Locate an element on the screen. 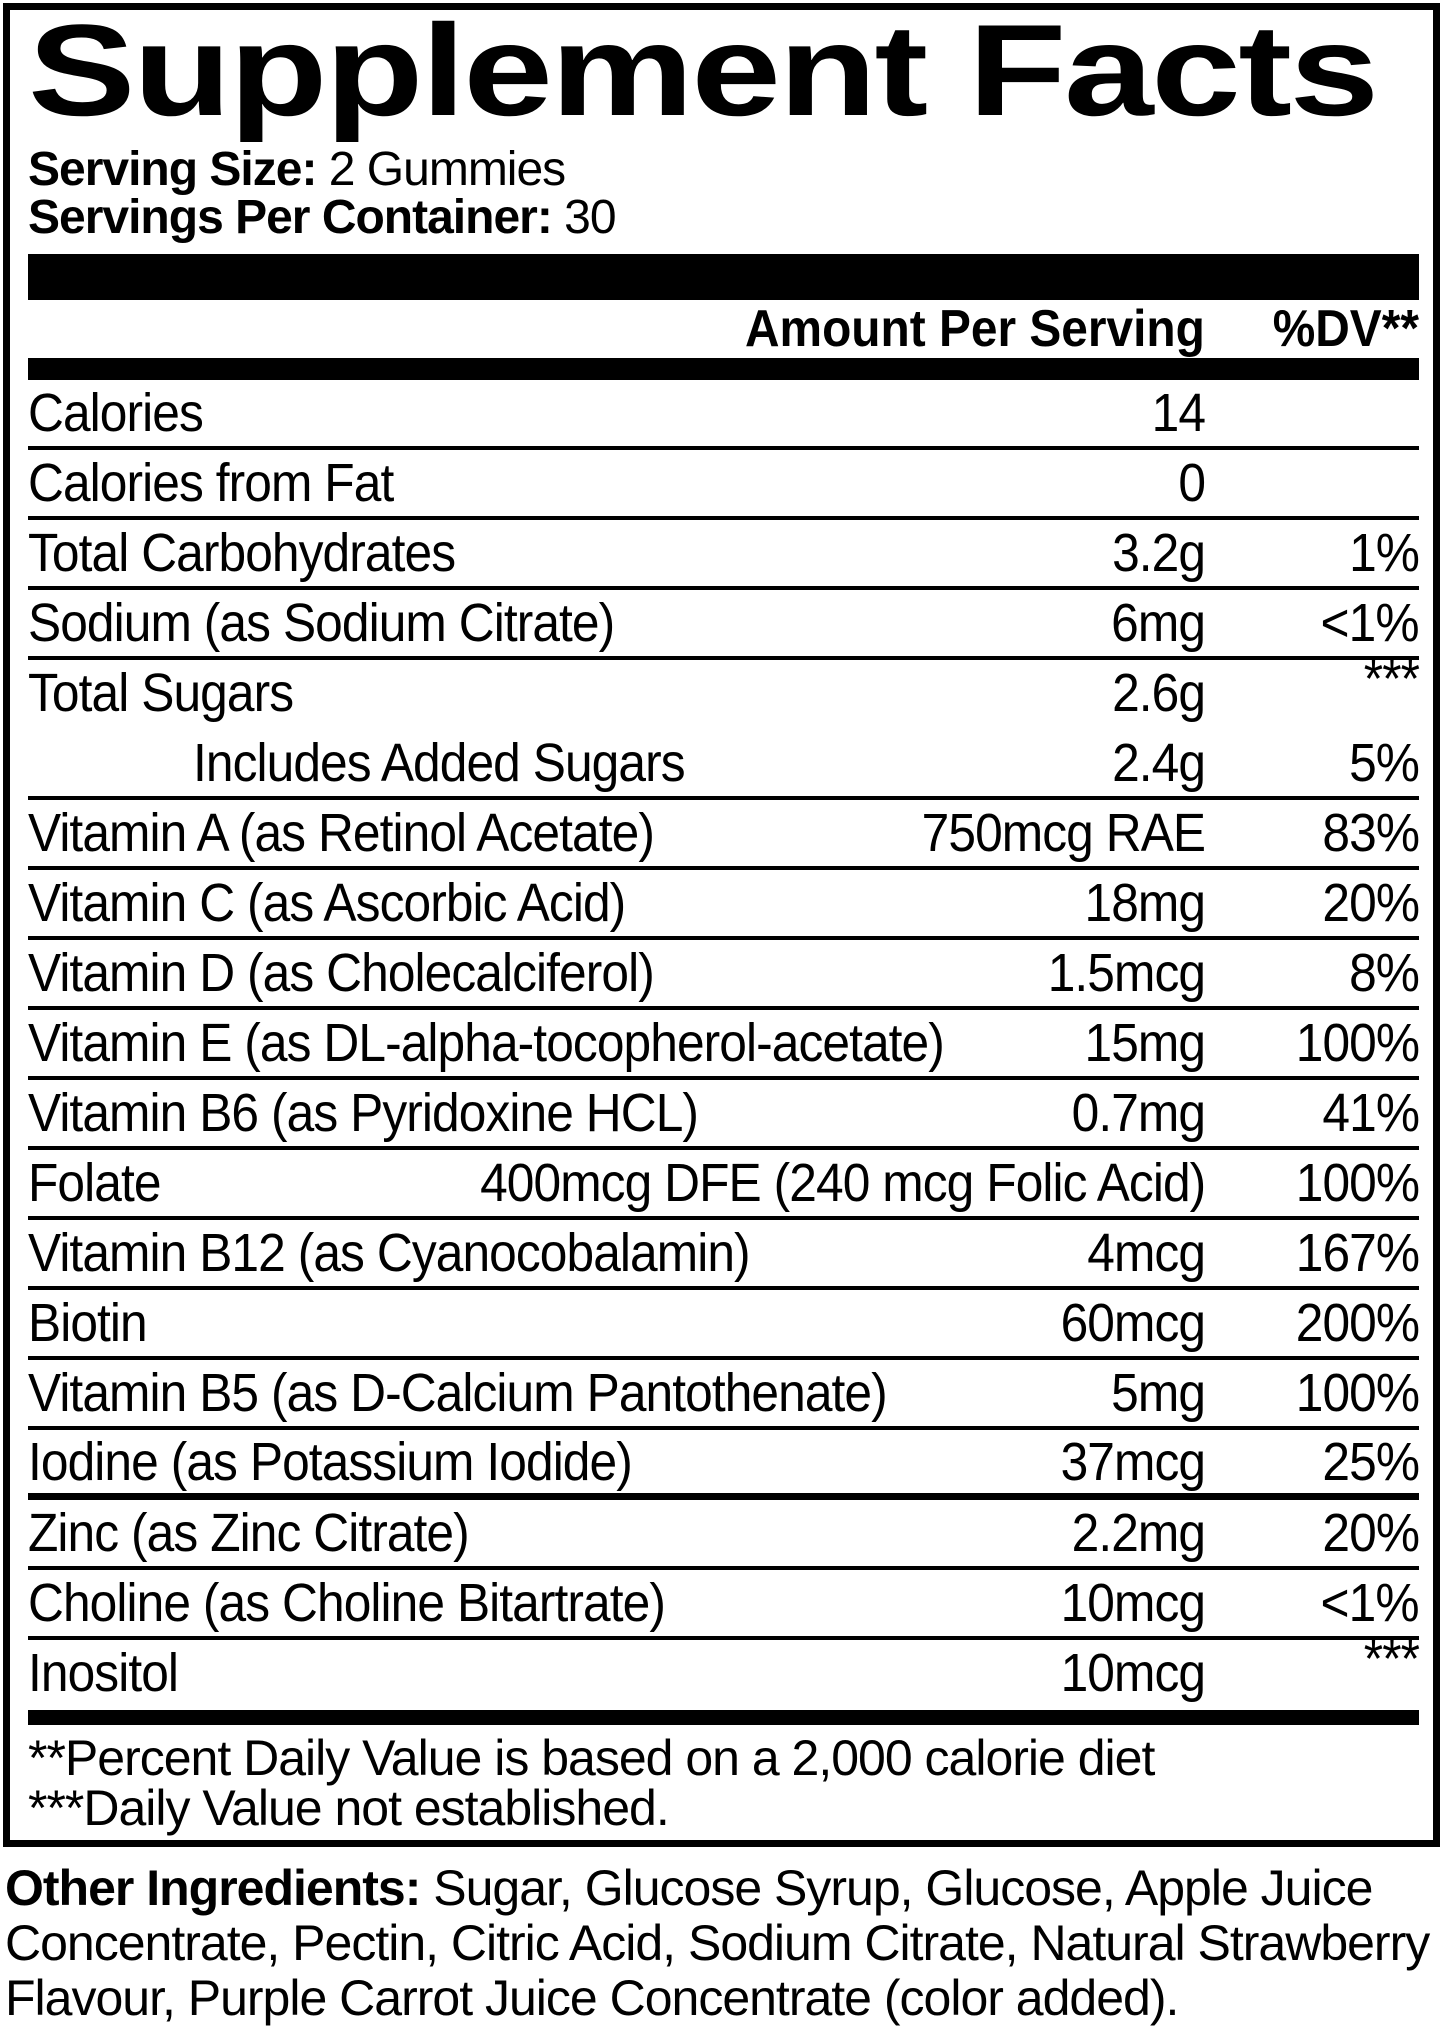  nutrient-dv: 1% is located at coordinates (1384, 553).